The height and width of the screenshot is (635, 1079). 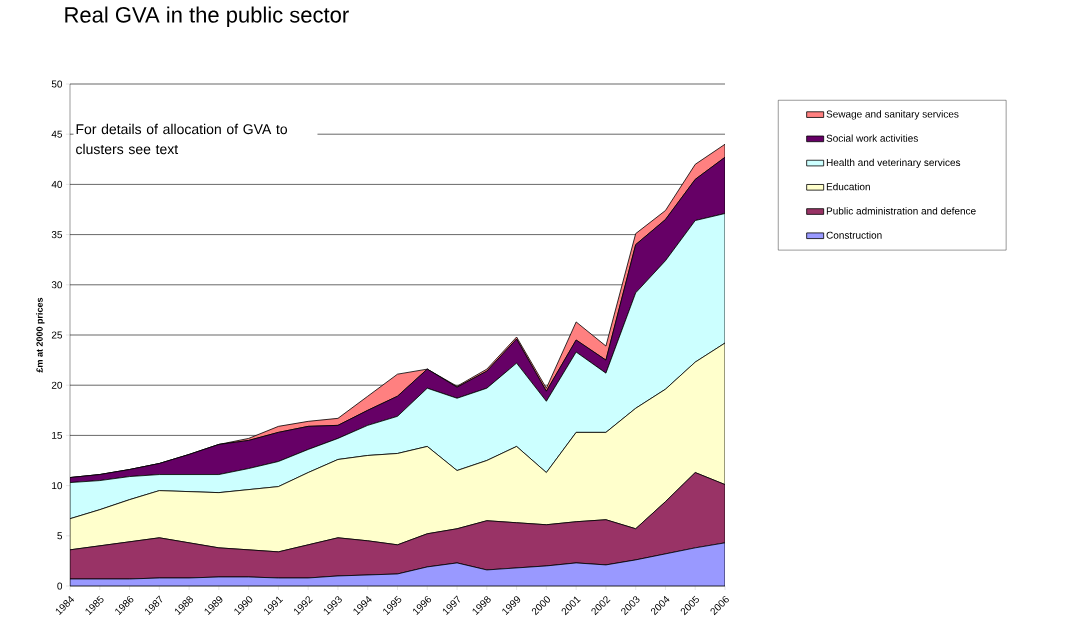 I want to click on y-tick-label: 10, so click(x=57, y=486).